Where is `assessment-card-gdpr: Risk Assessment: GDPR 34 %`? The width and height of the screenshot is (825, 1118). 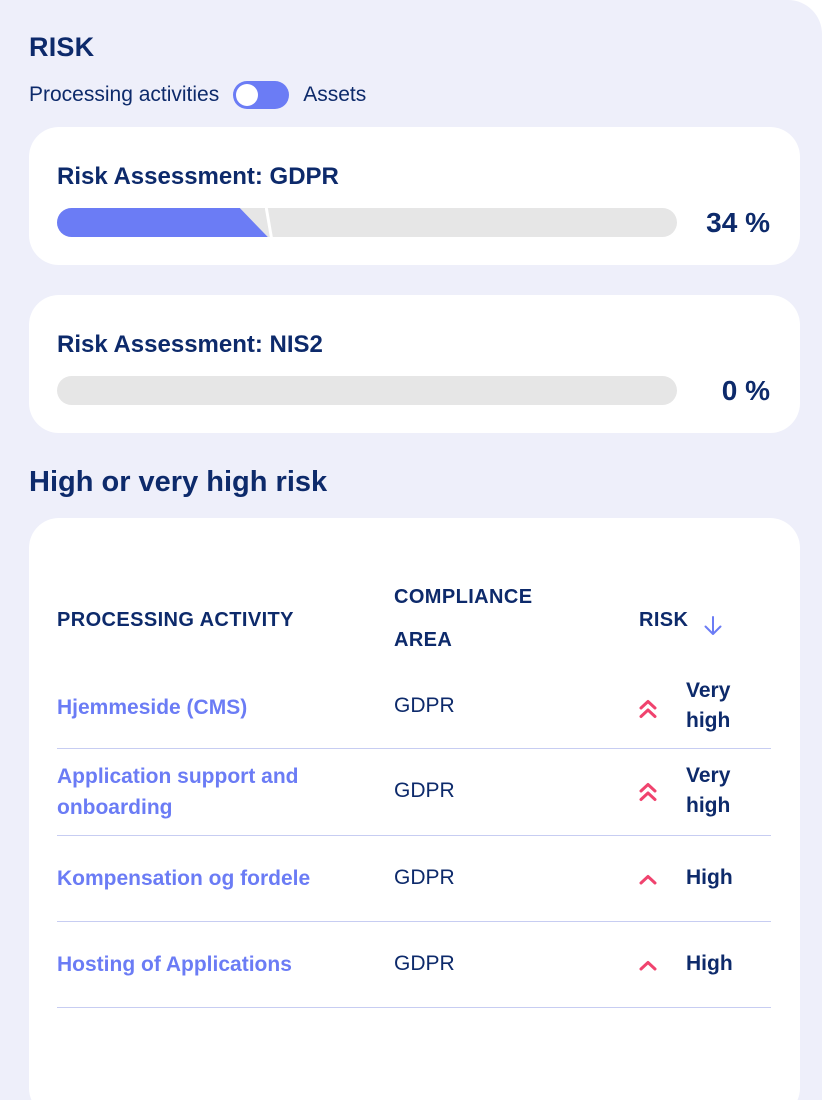
assessment-card-gdpr: Risk Assessment: GDPR 34 % is located at coordinates (414, 196).